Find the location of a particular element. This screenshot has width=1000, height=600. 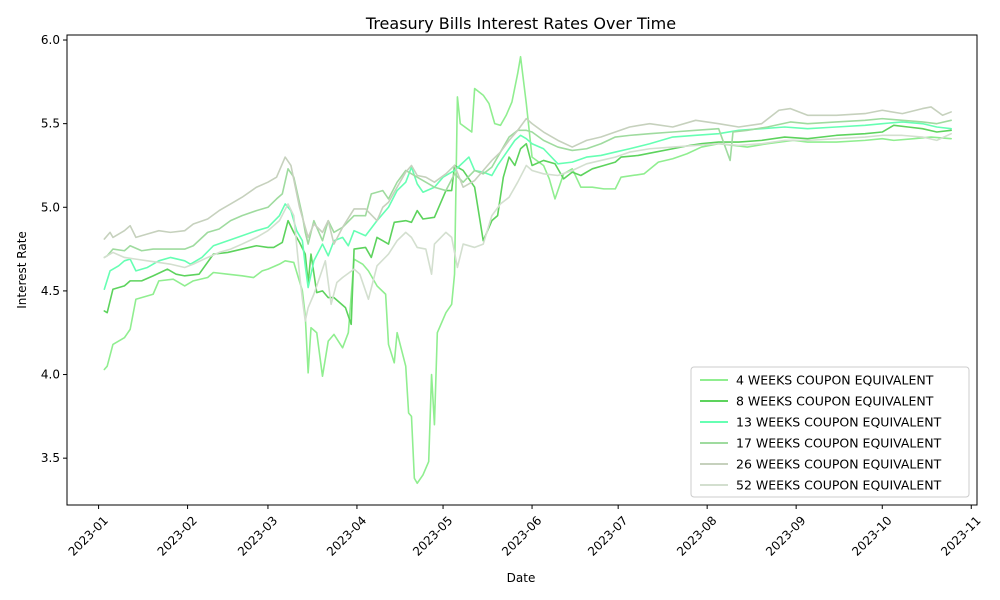

legend-label-1: 4 WEEKS COUPON EQUIVALENT is located at coordinates (835, 380).